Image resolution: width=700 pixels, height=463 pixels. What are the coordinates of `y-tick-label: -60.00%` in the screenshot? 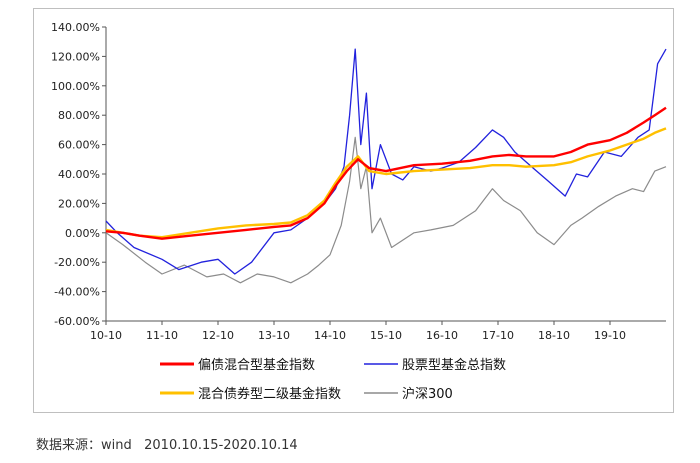 It's located at (77, 321).